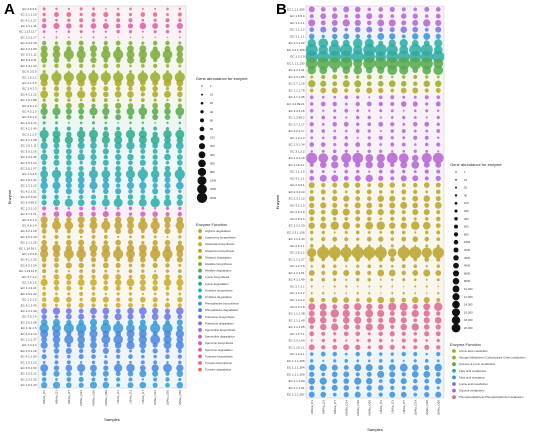 The image size is (550, 433). Describe the element at coordinates (297, 273) in the screenshot. I see `enzyme-tick-label: EC 1.2.1.51` at that location.